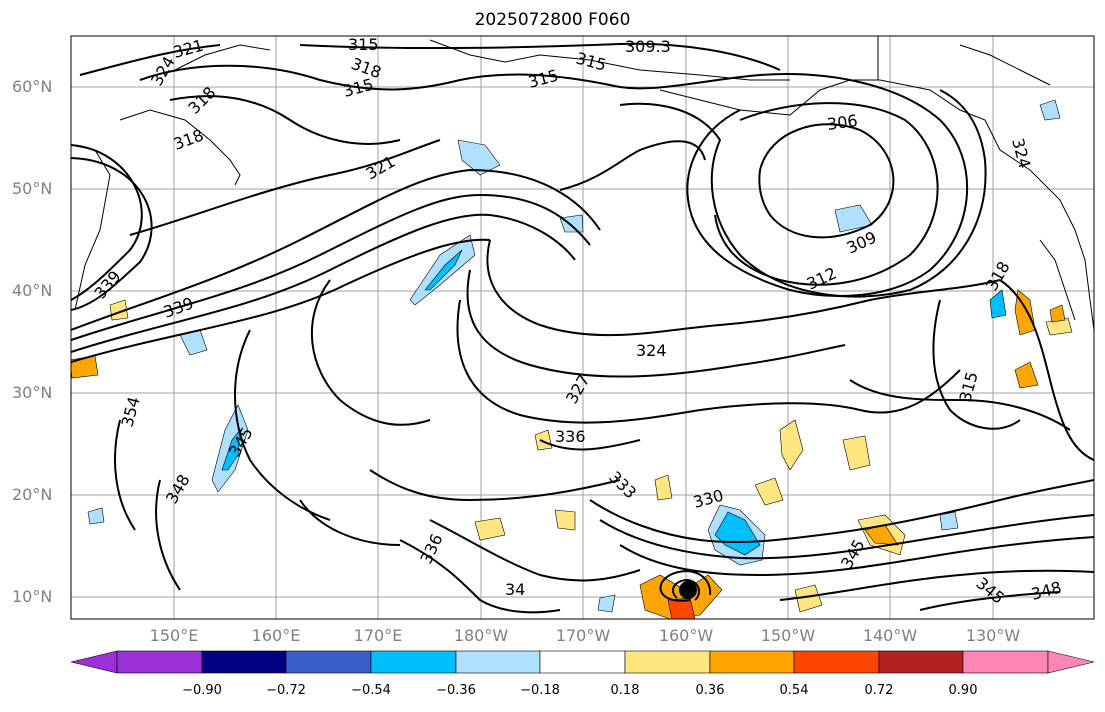 Image resolution: width=1105 pixels, height=712 pixels. Describe the element at coordinates (686, 635) in the screenshot. I see `longitude-label: 160°W` at that location.